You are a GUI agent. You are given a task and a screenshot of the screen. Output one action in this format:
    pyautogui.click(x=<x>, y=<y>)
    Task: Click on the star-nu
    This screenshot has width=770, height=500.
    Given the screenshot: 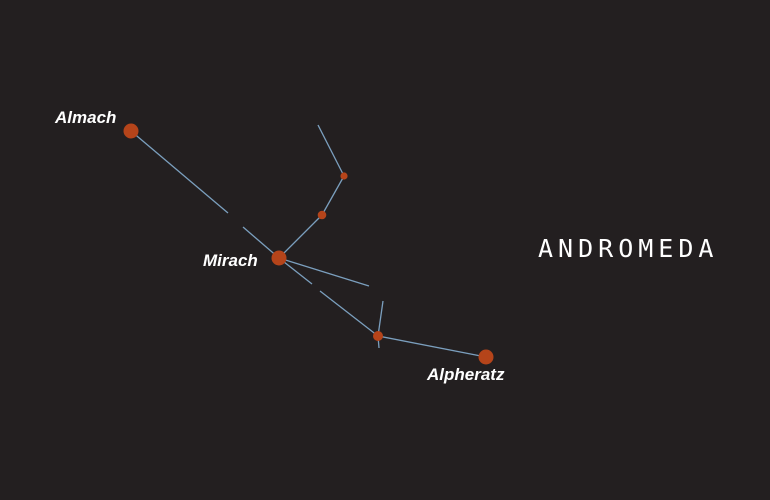 What is the action you would take?
    pyautogui.click(x=344, y=176)
    